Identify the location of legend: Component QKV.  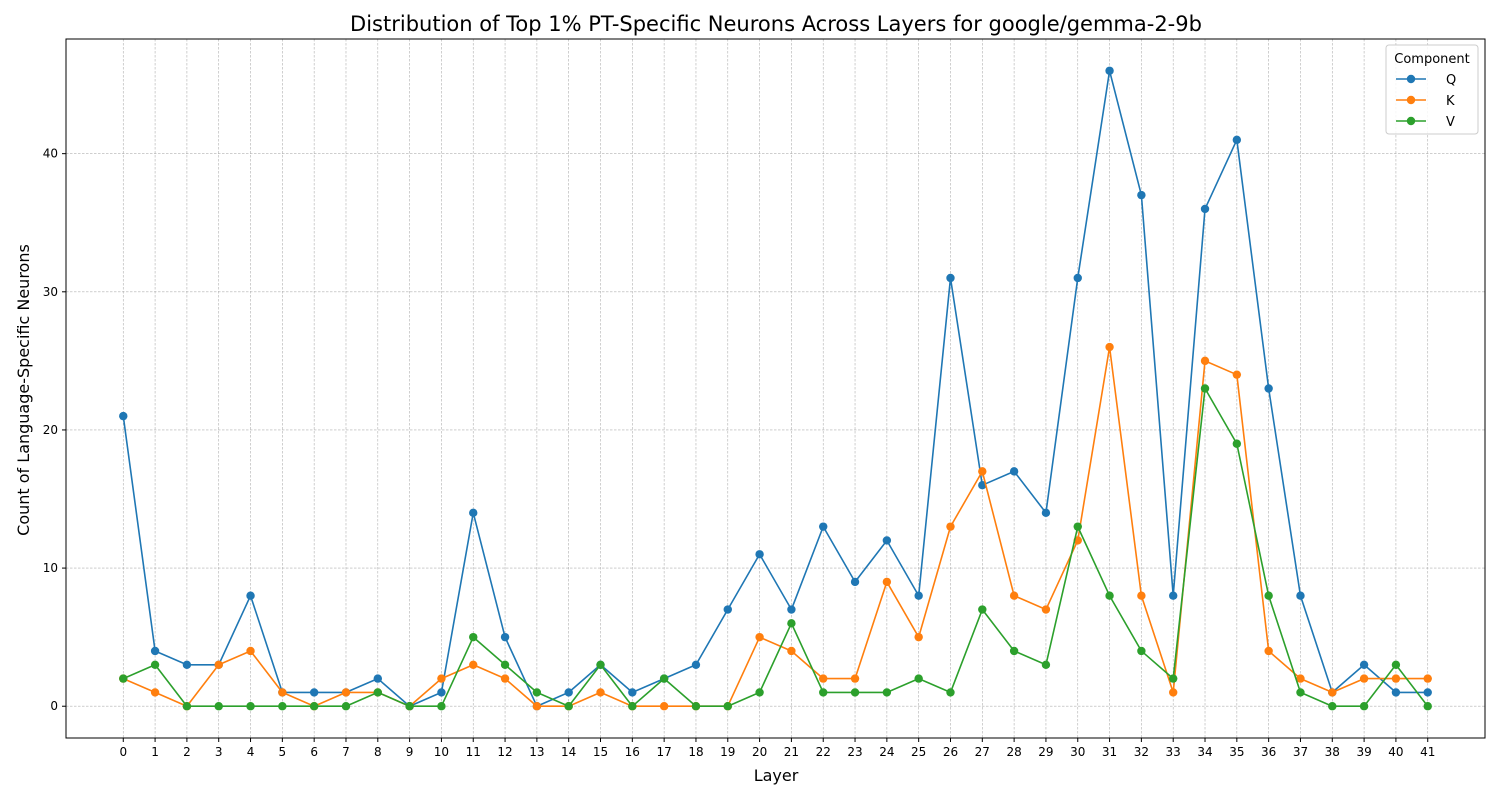
(1432, 89).